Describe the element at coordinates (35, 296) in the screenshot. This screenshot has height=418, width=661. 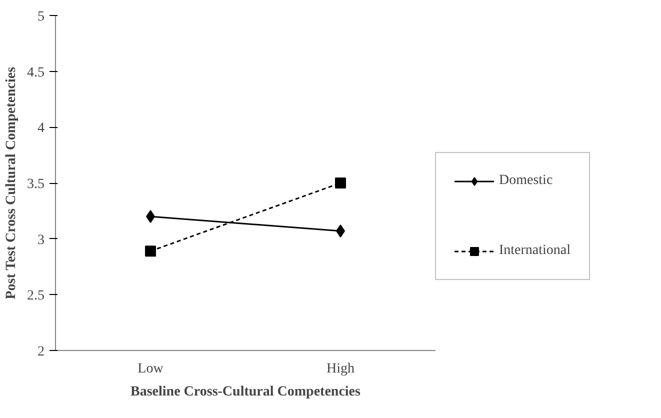
I see `y-tick-label: 2.5` at that location.